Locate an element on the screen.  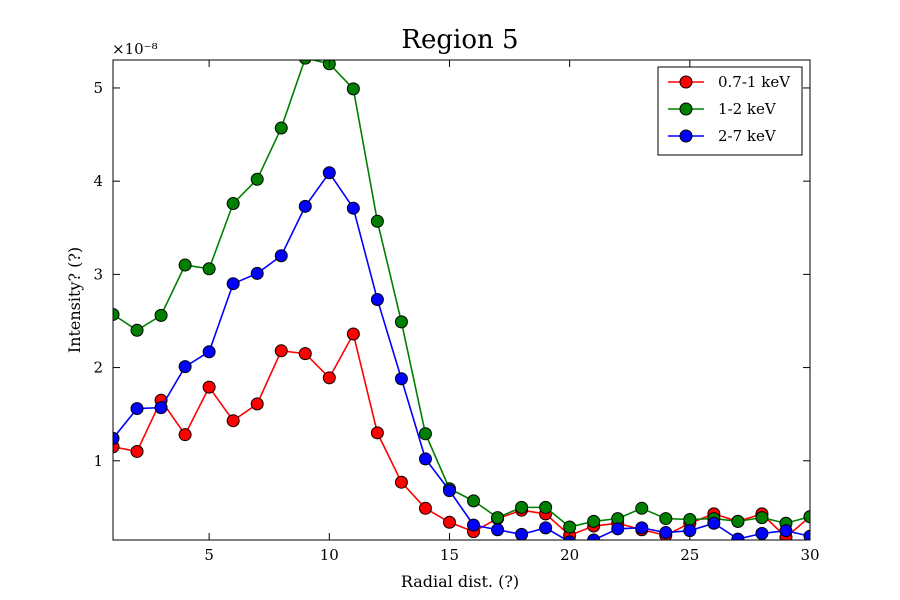
legend-label: 1-2 keV is located at coordinates (747, 109).